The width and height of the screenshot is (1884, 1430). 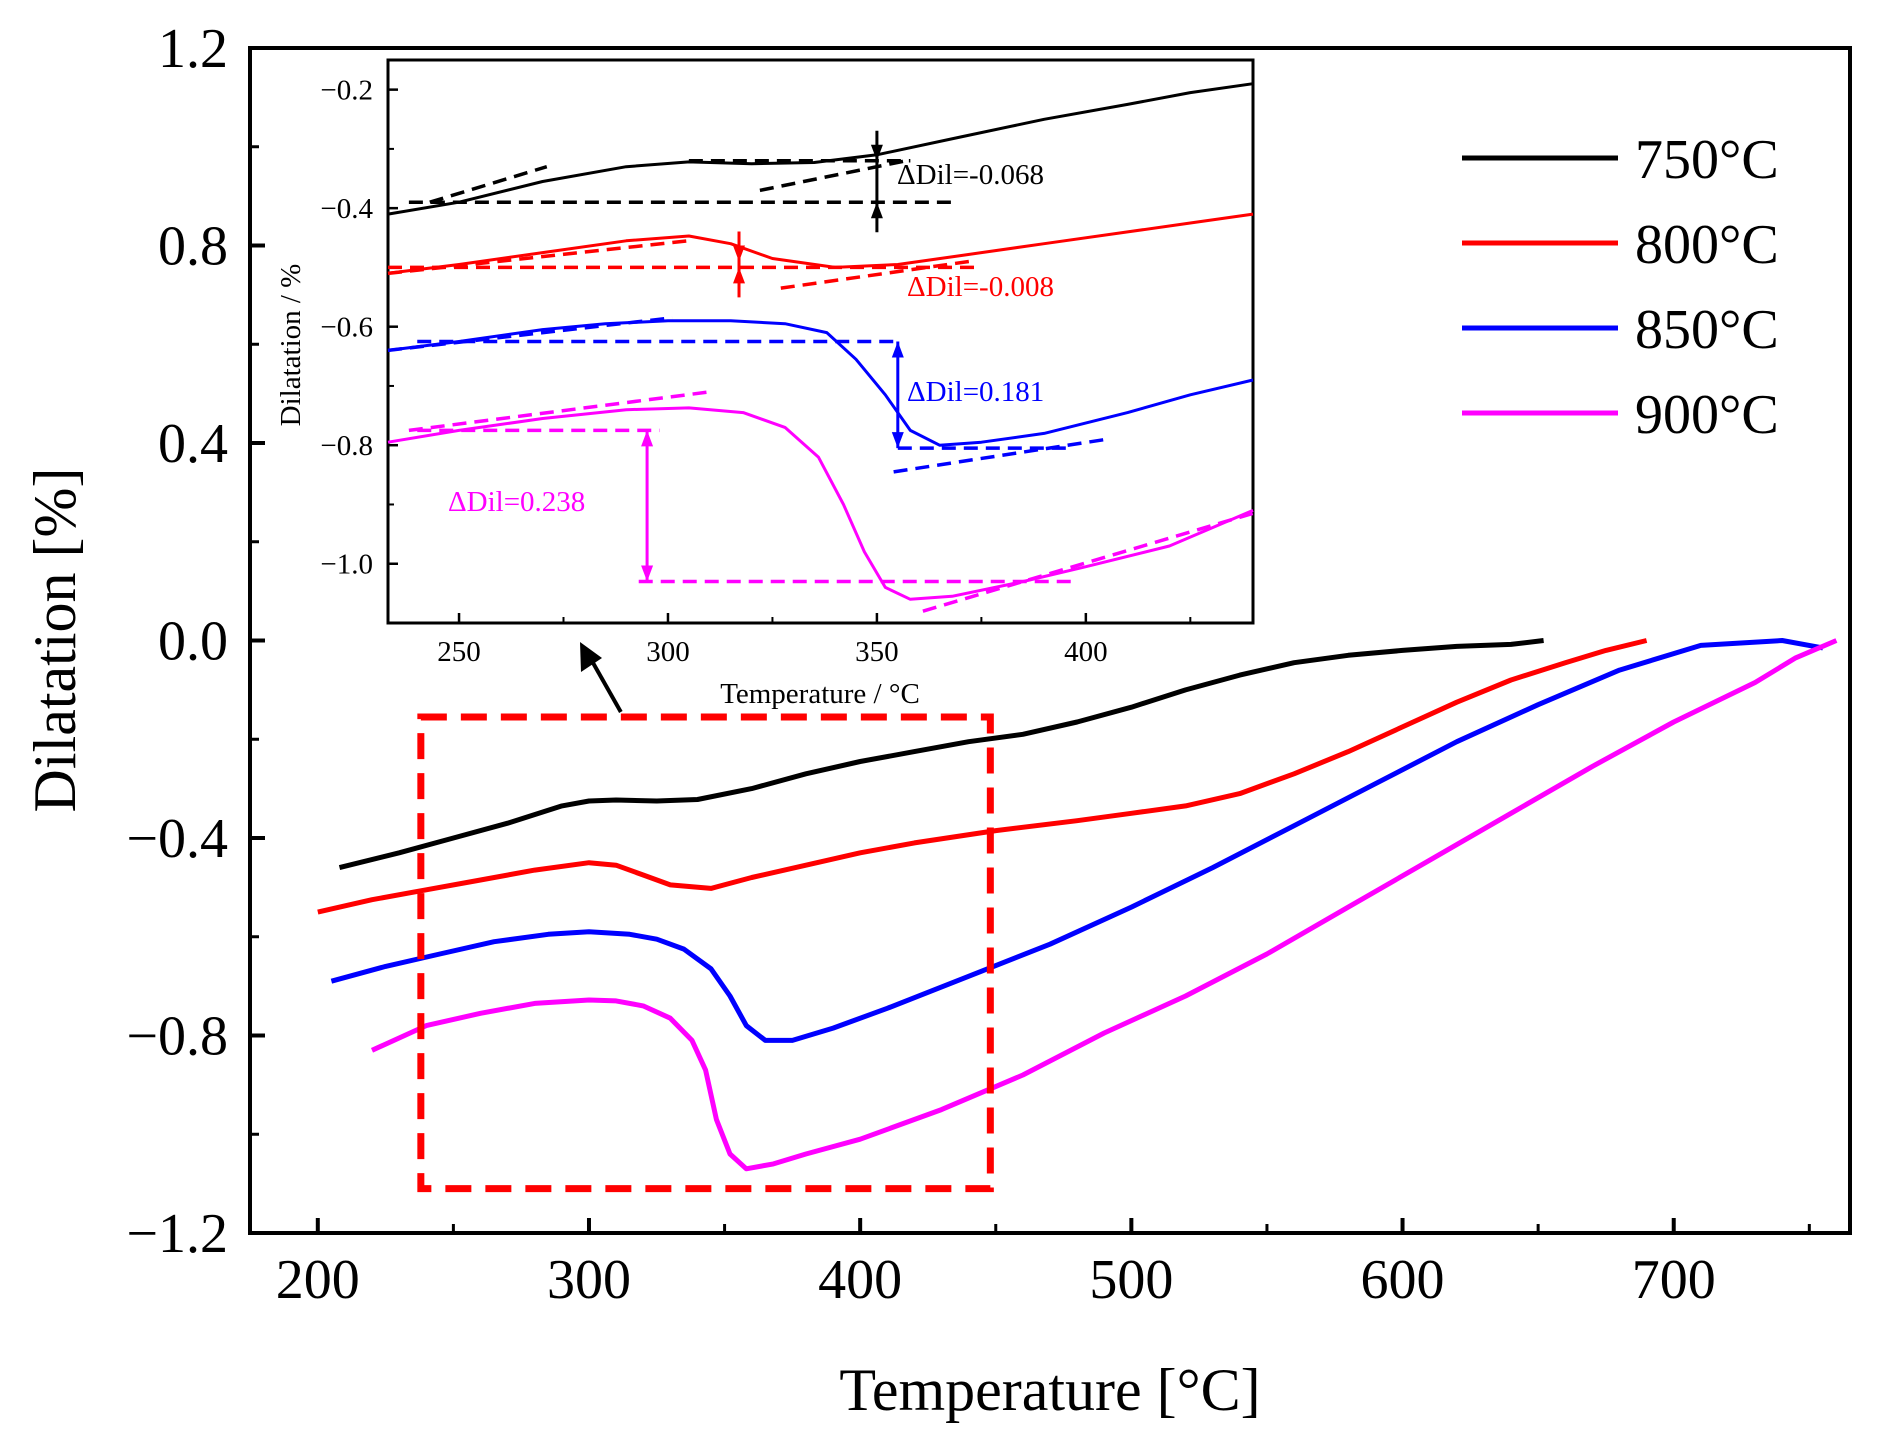 I want to click on guide-900-tangent-low, so click(x=559, y=411).